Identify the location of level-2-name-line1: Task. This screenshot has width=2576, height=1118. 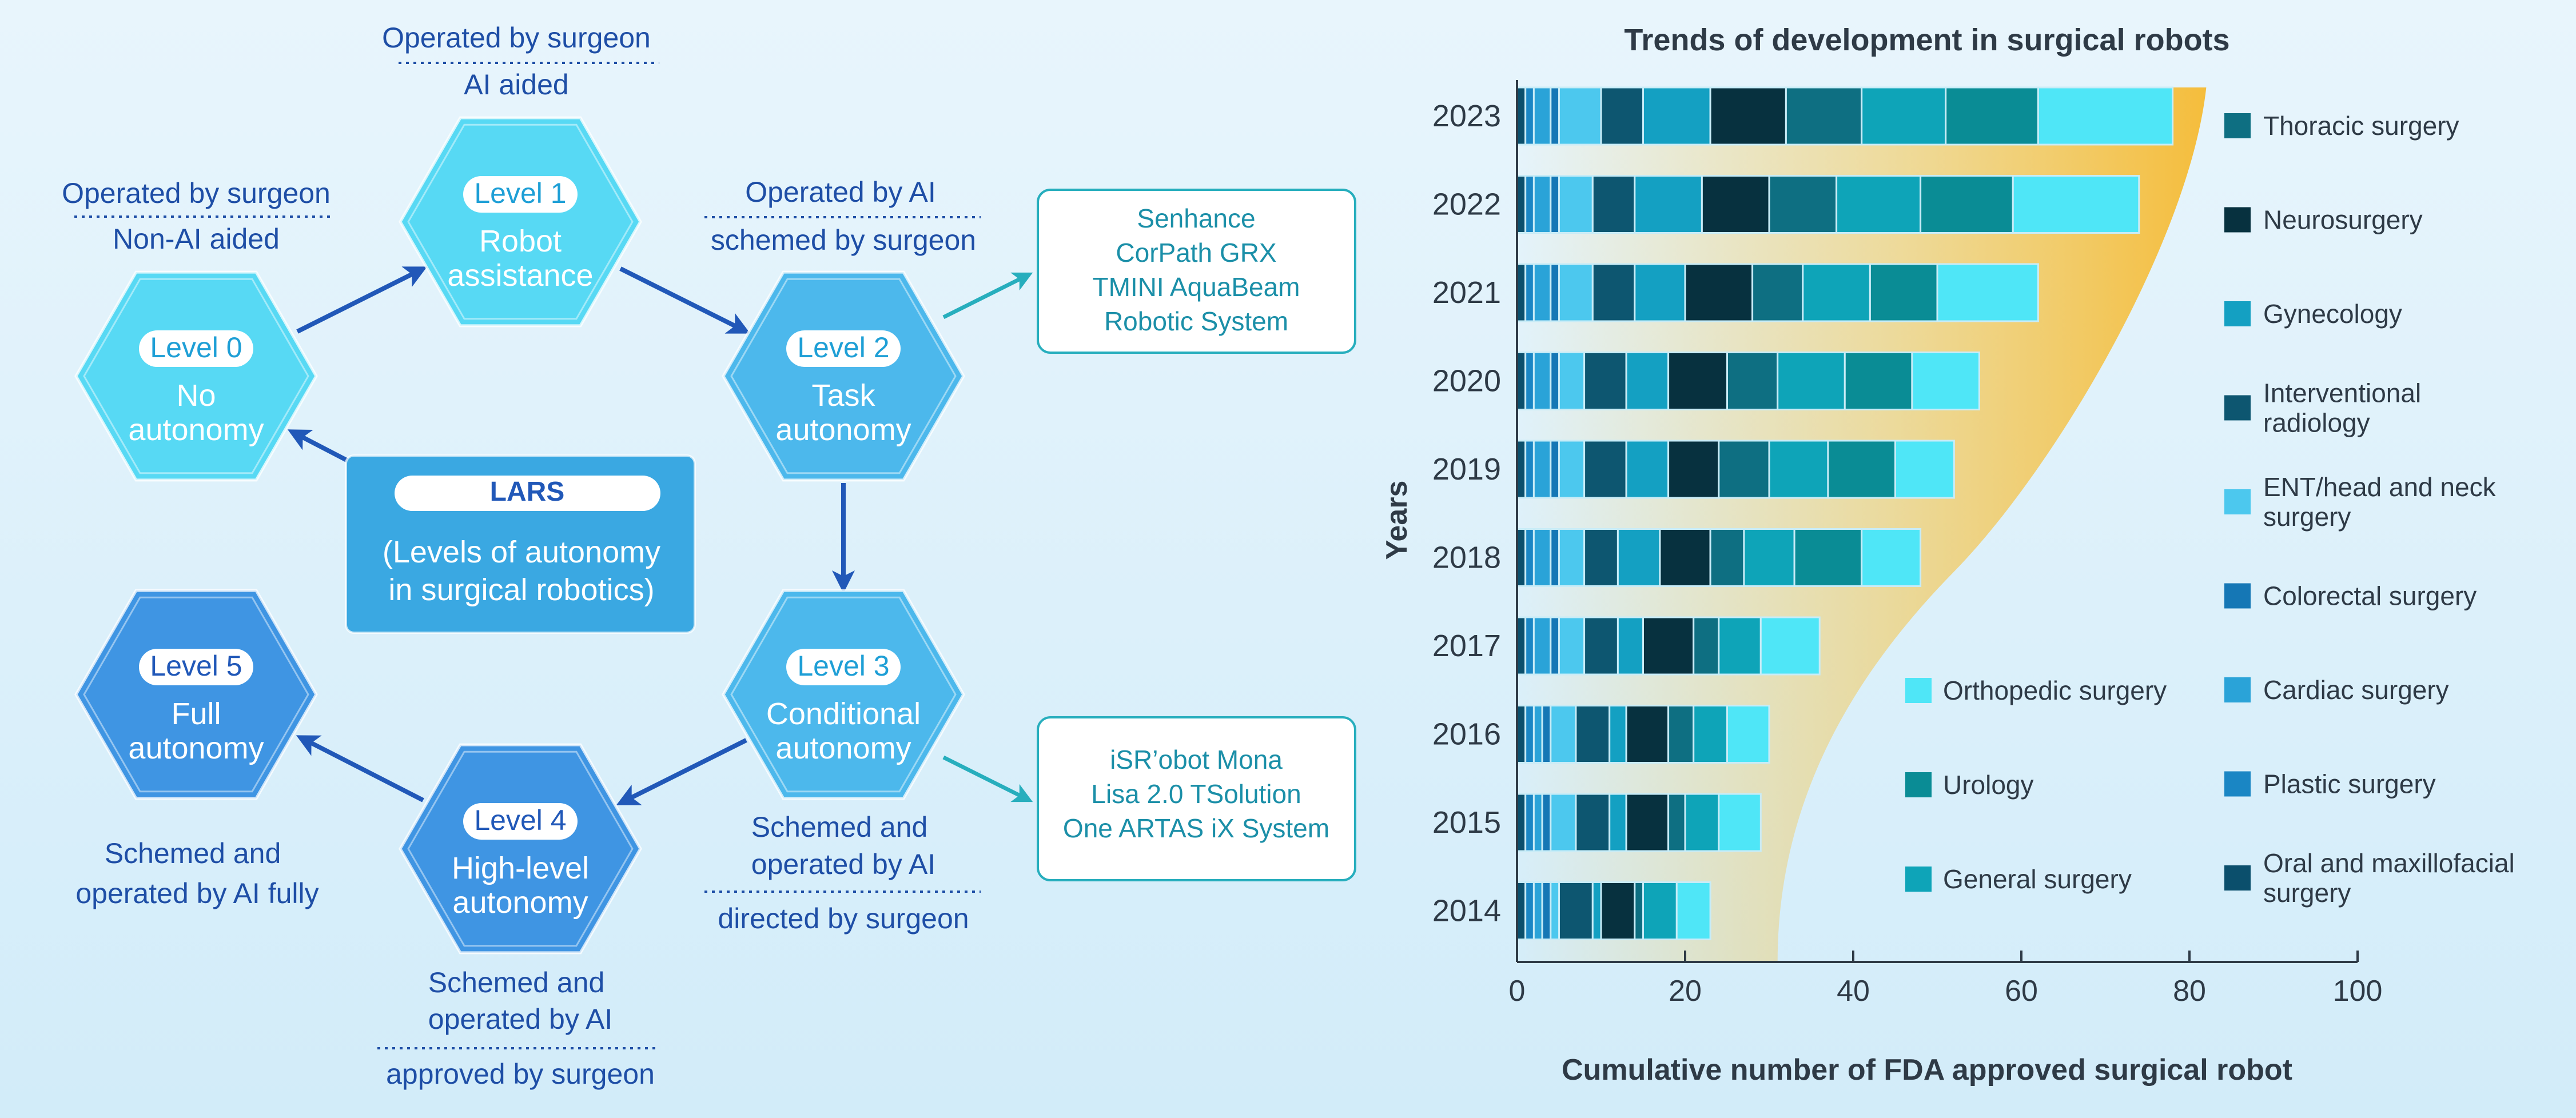
(843, 395).